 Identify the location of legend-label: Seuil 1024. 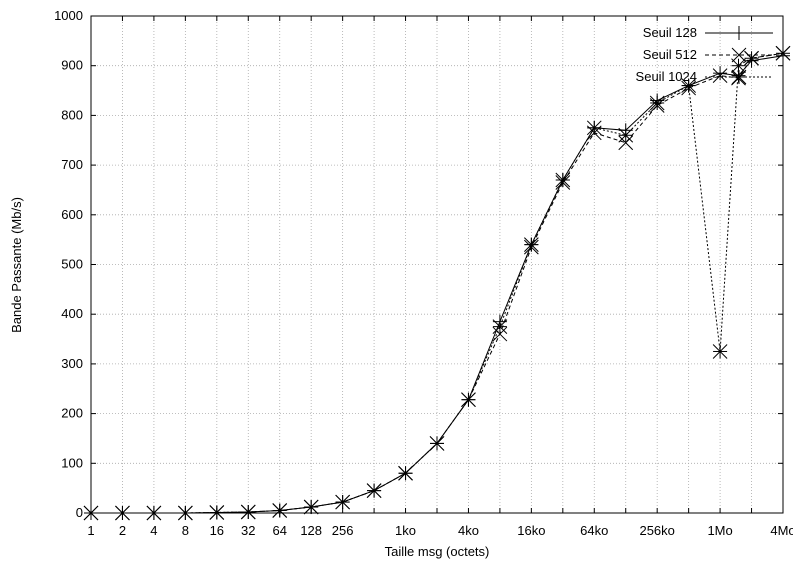
(666, 76).